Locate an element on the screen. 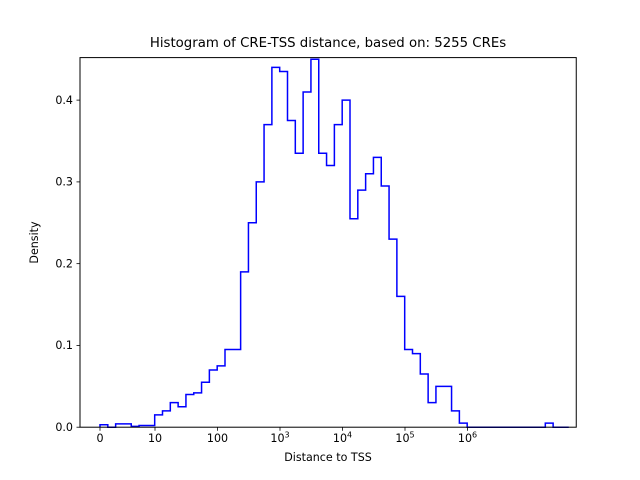  y-tick-label: 0.2 is located at coordinates (64, 263).